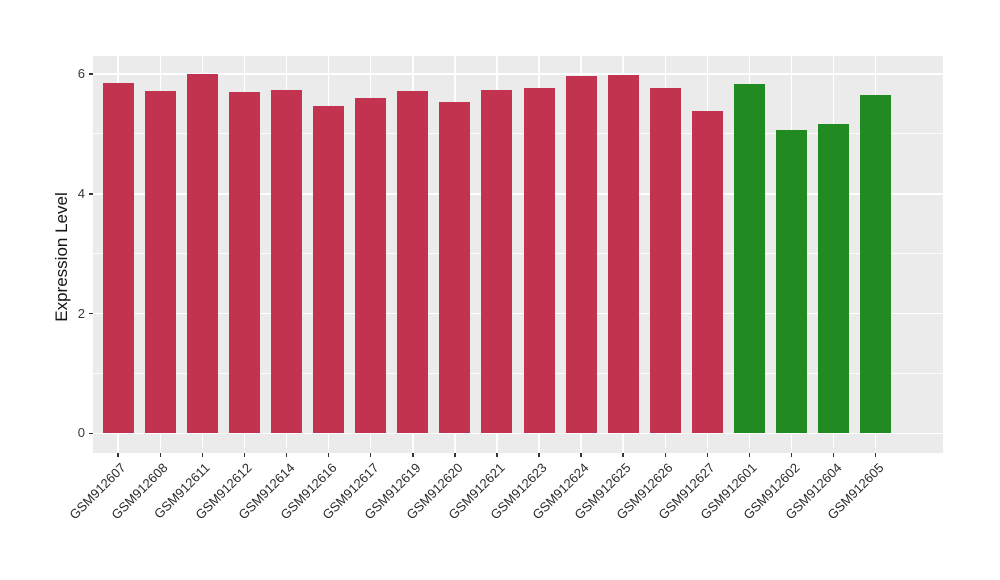  What do you see at coordinates (81, 193) in the screenshot?
I see `y-tick-label: 4` at bounding box center [81, 193].